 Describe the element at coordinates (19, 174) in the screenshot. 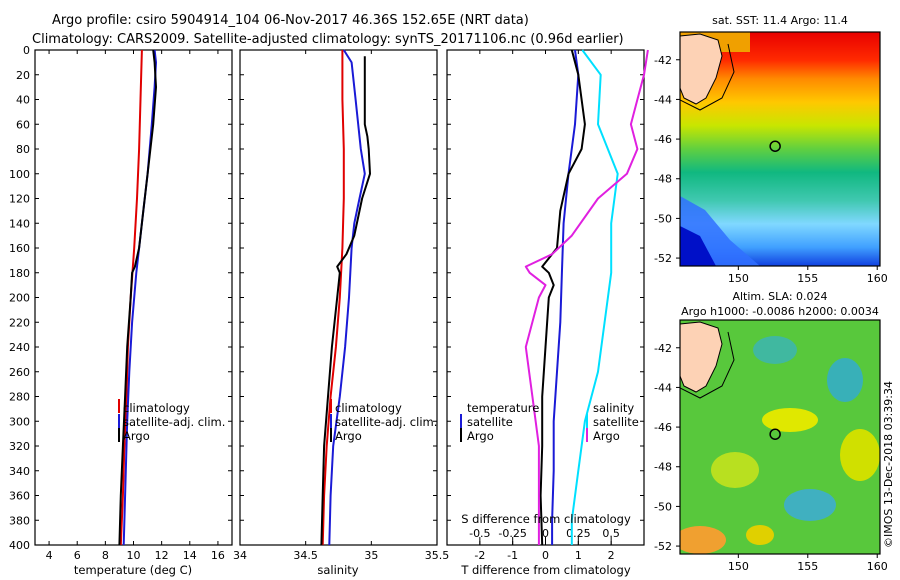

I see `depth-tick-label: 100` at that location.